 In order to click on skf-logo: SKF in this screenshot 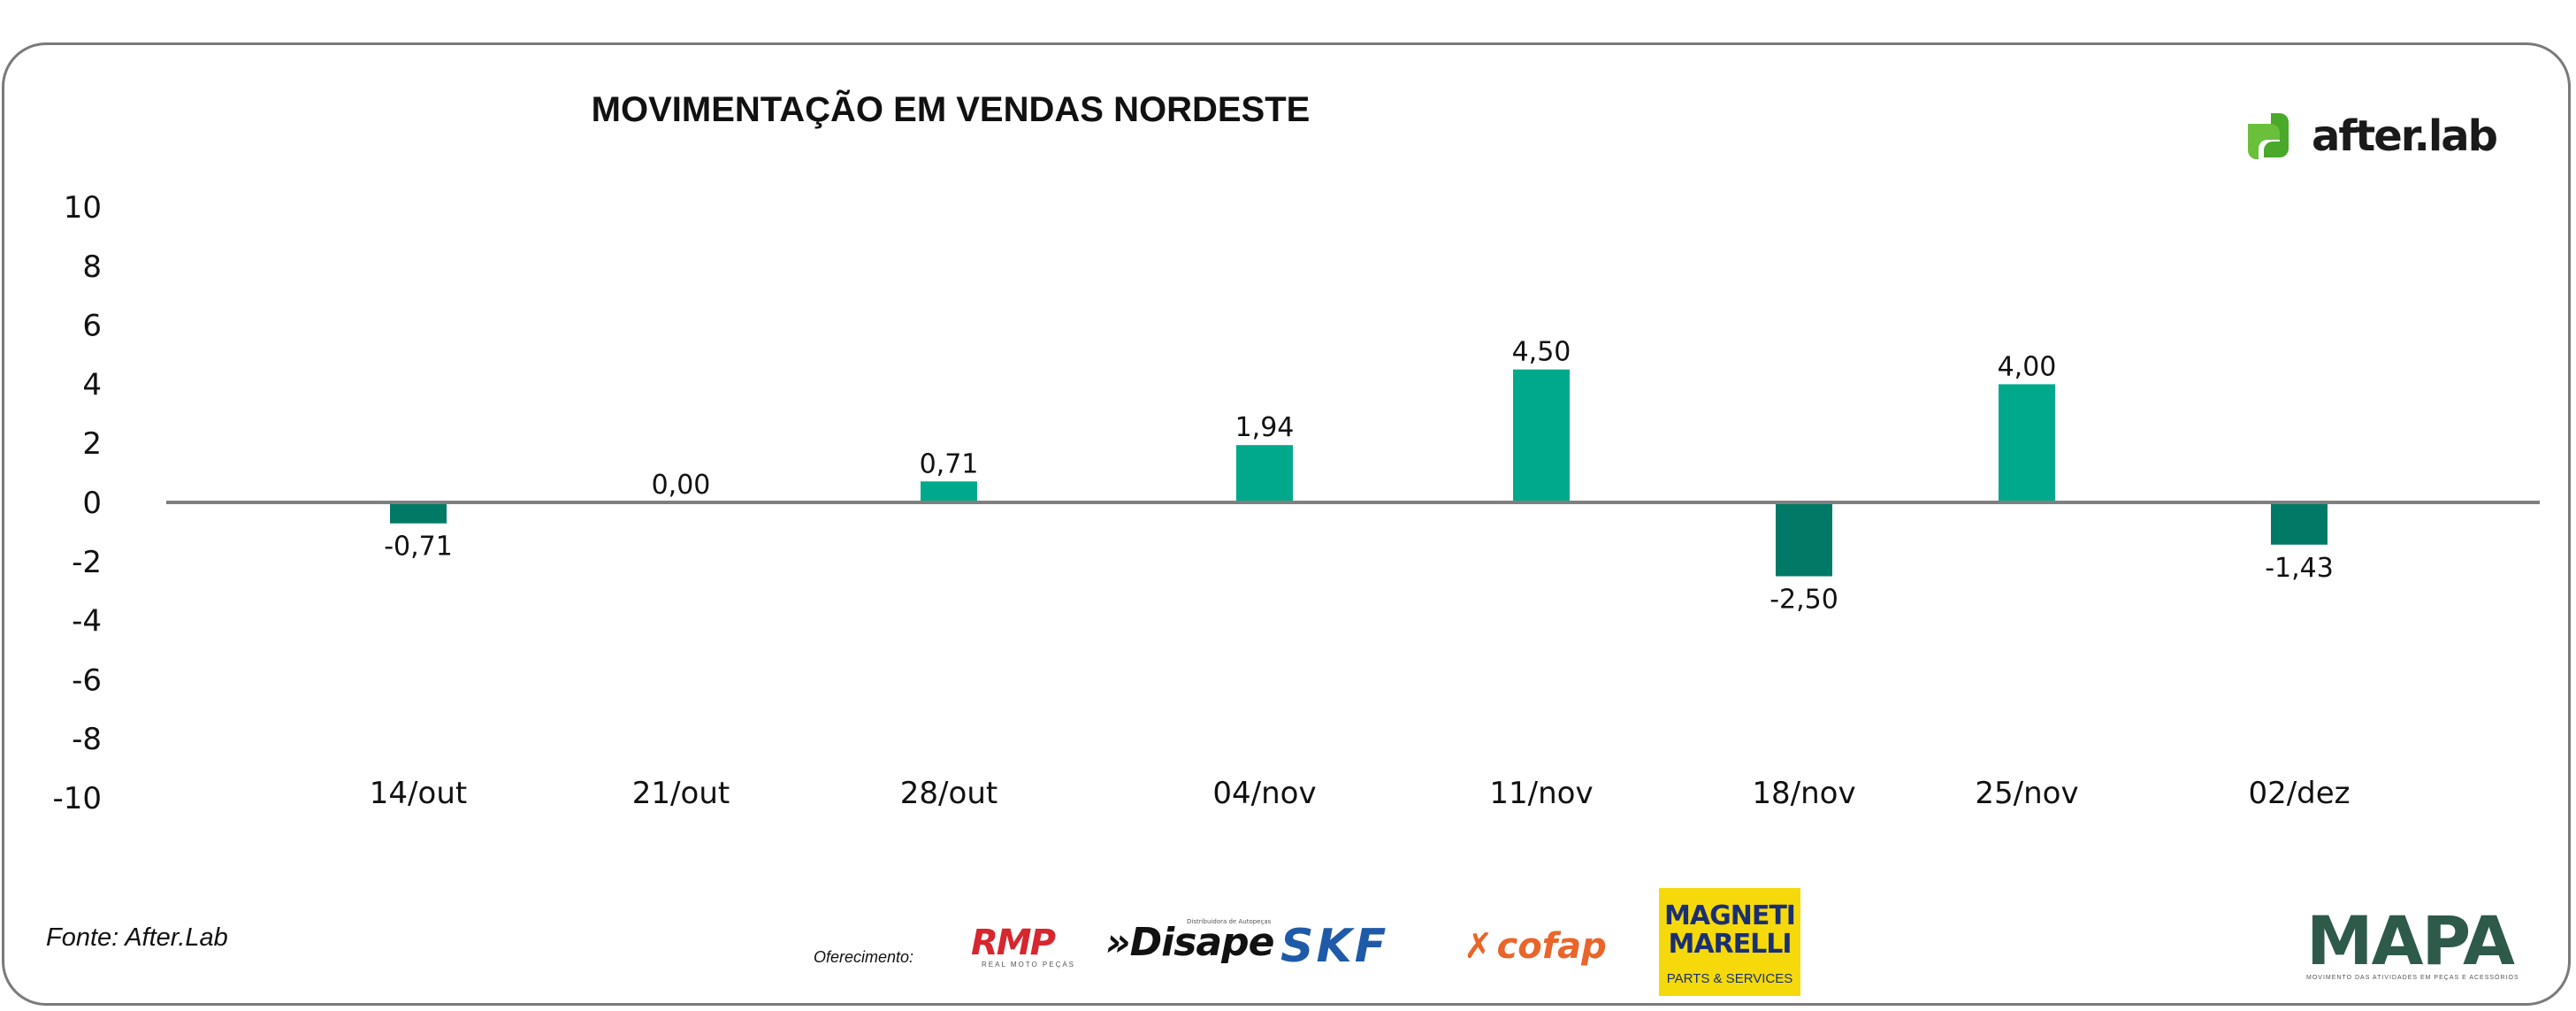, I will do `click(1335, 946)`.